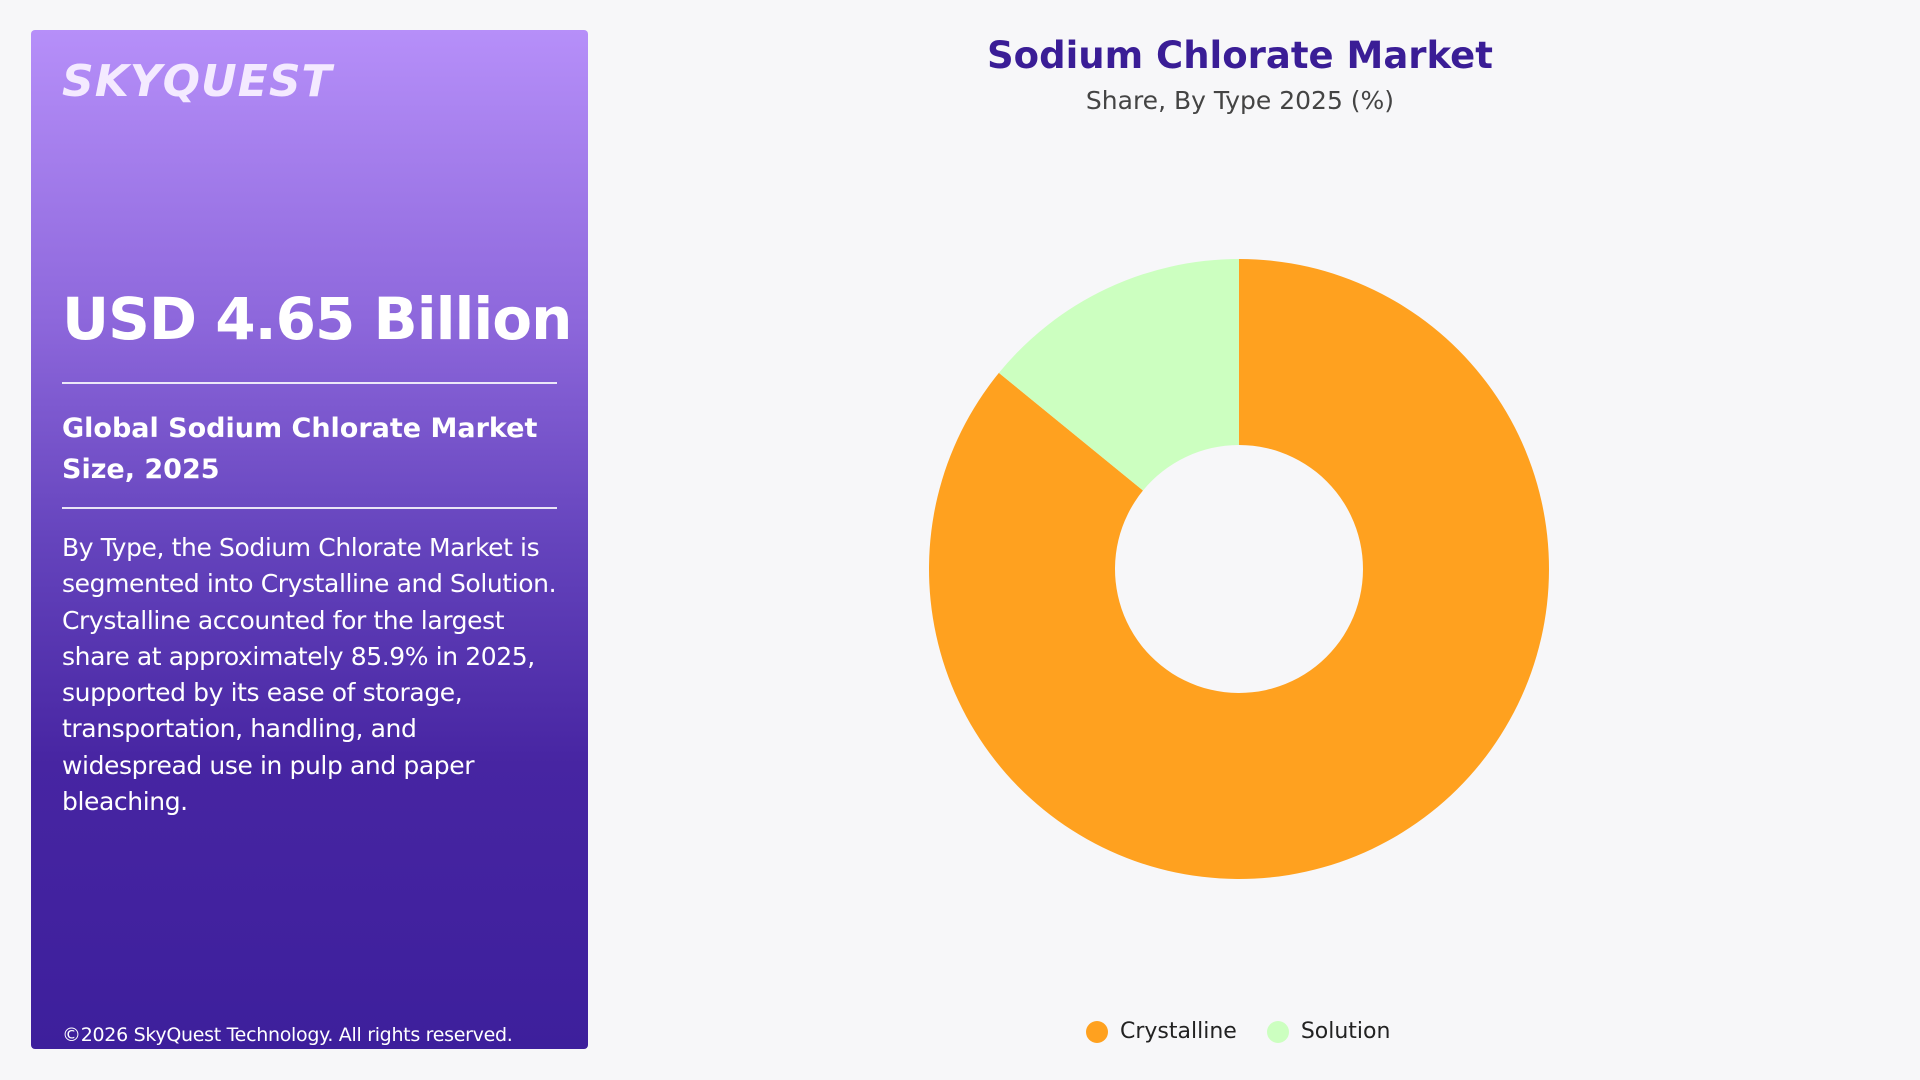 Image resolution: width=1920 pixels, height=1080 pixels. What do you see at coordinates (1277, 1031) in the screenshot?
I see `legend-swatch-solution` at bounding box center [1277, 1031].